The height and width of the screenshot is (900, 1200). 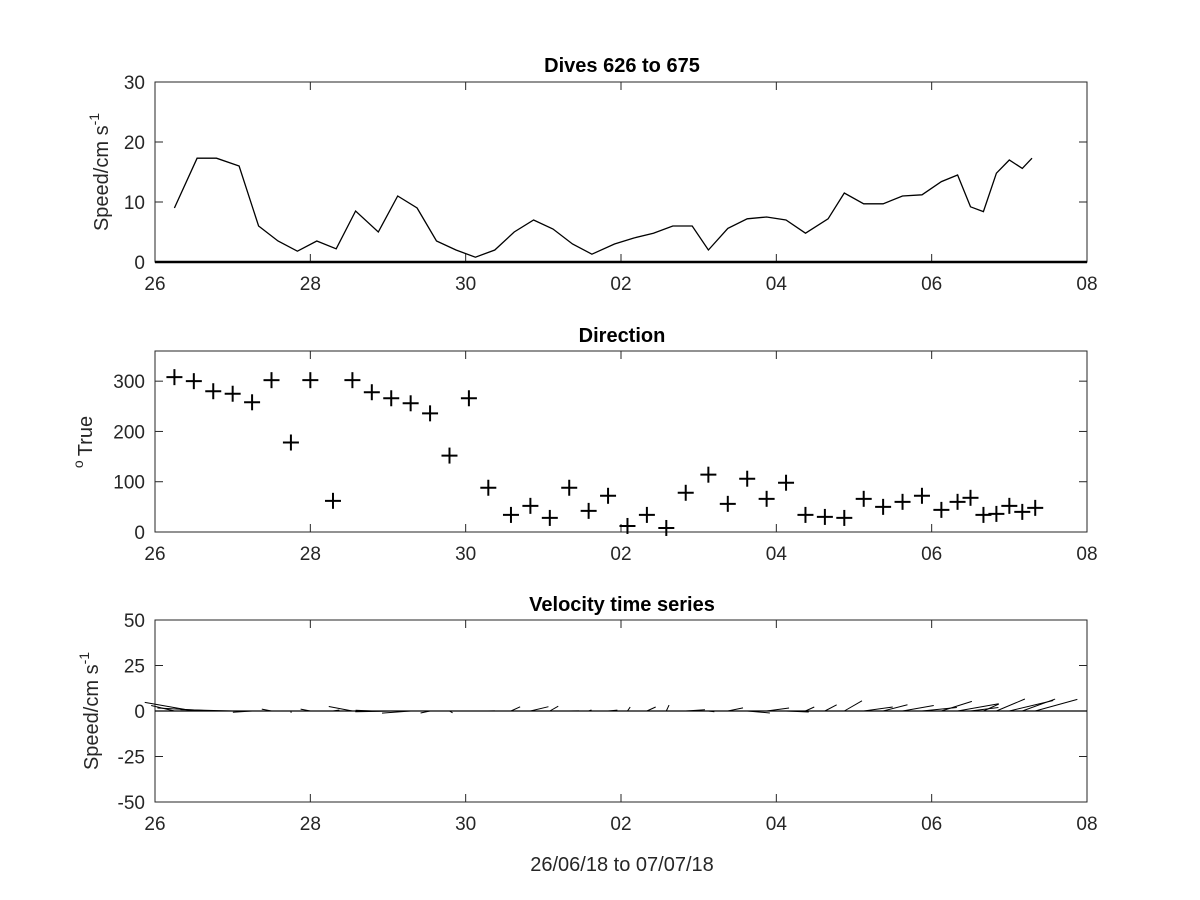 I want to click on direction-ylabel-superscript: o, so click(x=78, y=464).